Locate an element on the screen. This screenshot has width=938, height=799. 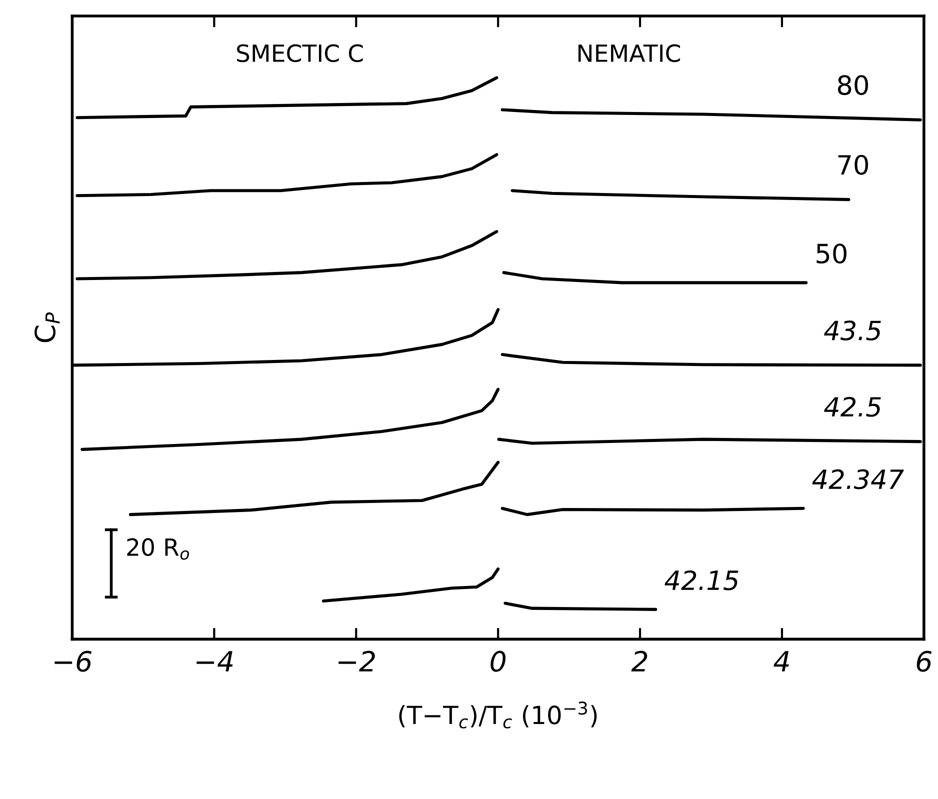
series-label: 70 is located at coordinates (853, 164).